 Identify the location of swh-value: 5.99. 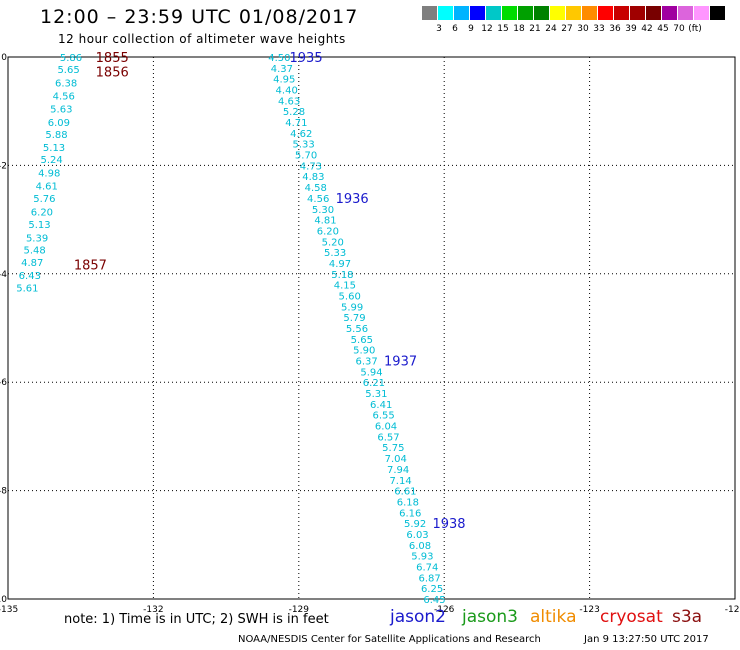
(352, 307).